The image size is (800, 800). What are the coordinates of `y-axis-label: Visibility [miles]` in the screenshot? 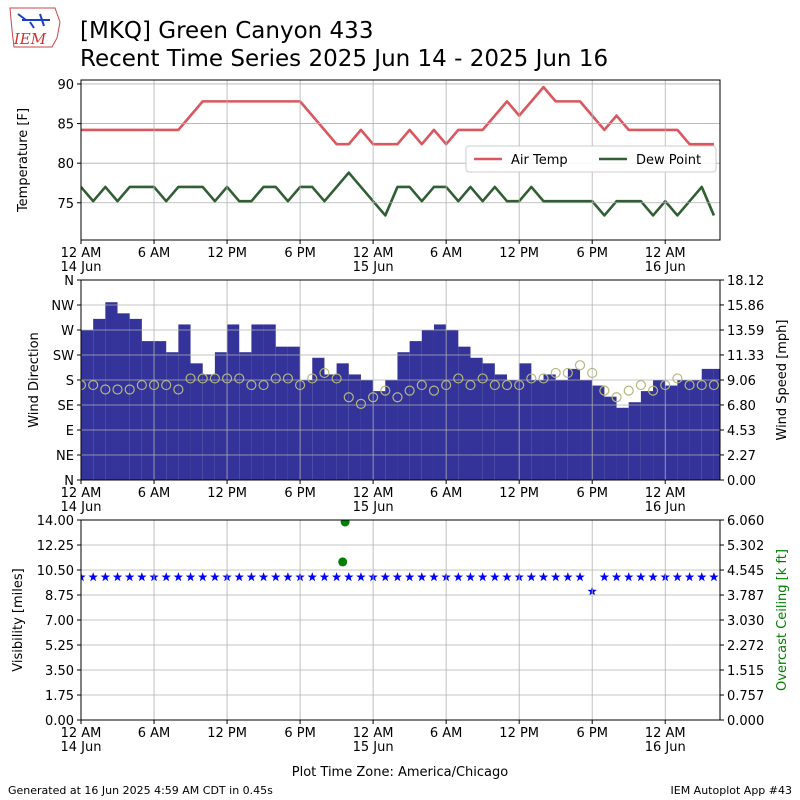 It's located at (18, 619).